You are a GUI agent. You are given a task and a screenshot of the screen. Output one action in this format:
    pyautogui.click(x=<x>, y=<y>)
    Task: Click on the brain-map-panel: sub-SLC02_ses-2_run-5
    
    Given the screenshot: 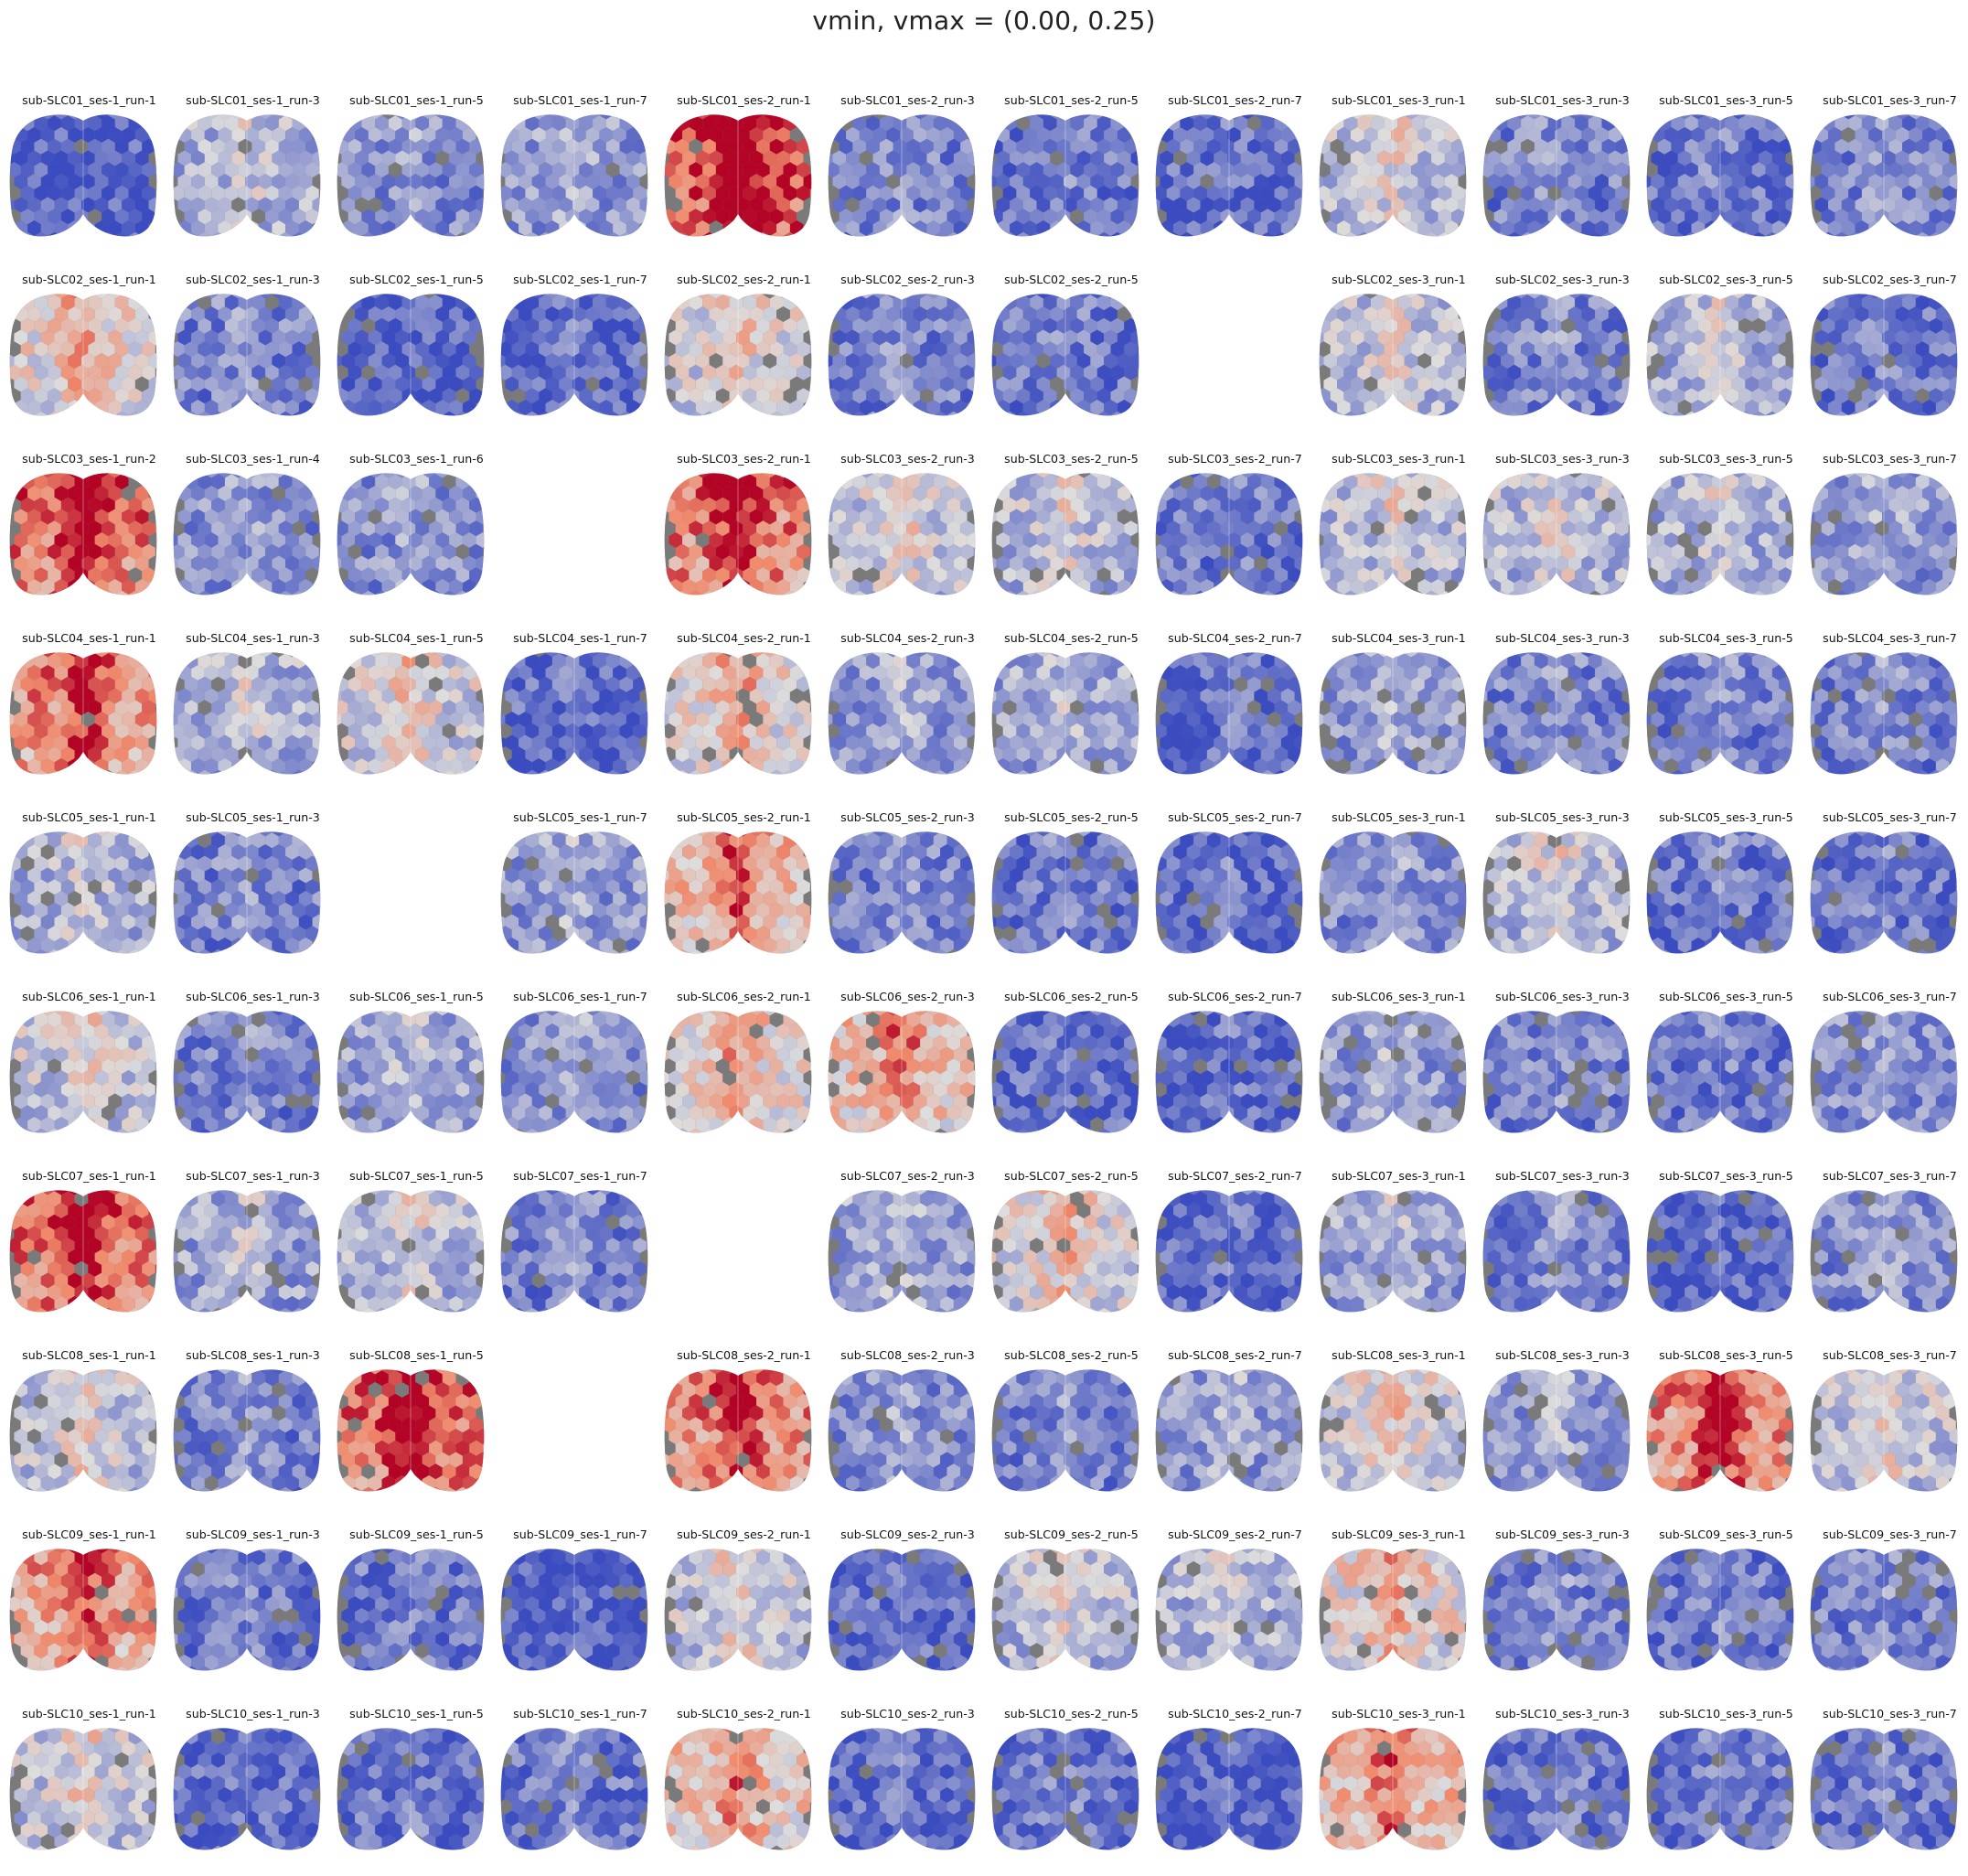 What is the action you would take?
    pyautogui.click(x=1071, y=357)
    